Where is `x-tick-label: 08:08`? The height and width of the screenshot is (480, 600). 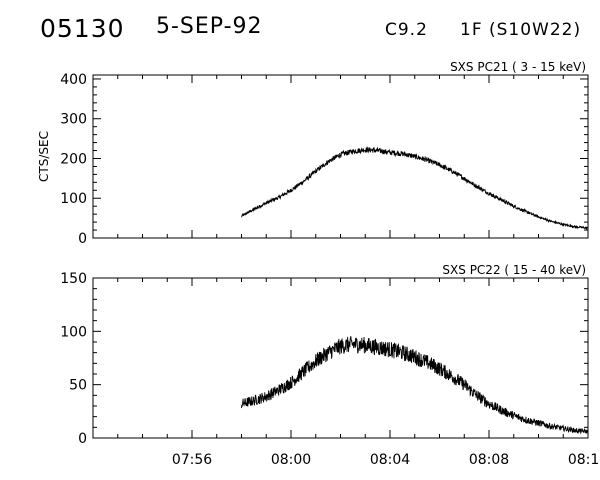 x-tick-label: 08:08 is located at coordinates (489, 460).